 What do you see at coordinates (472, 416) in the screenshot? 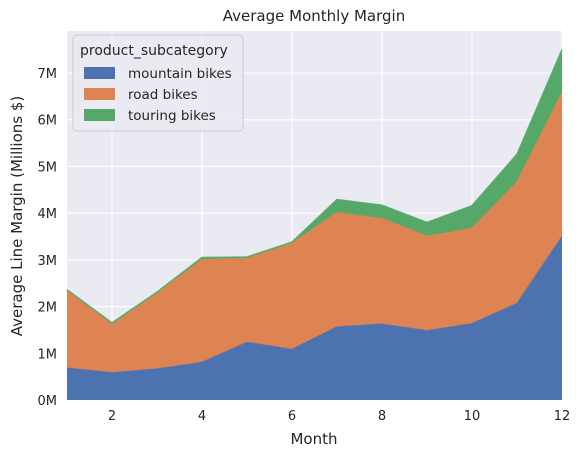
I see `x-tick-label: 10` at bounding box center [472, 416].